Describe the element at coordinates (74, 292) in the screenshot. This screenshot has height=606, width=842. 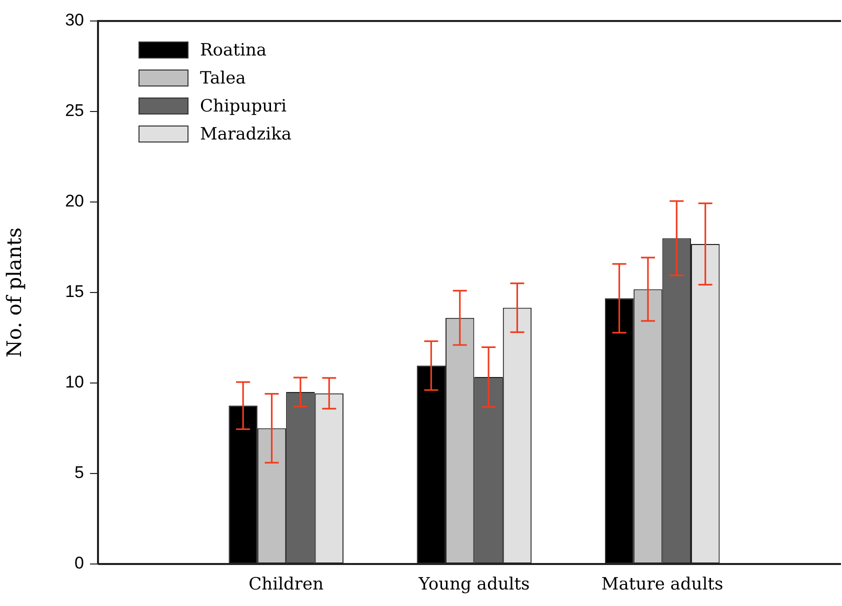
I see `y-tick-label: 15` at that location.